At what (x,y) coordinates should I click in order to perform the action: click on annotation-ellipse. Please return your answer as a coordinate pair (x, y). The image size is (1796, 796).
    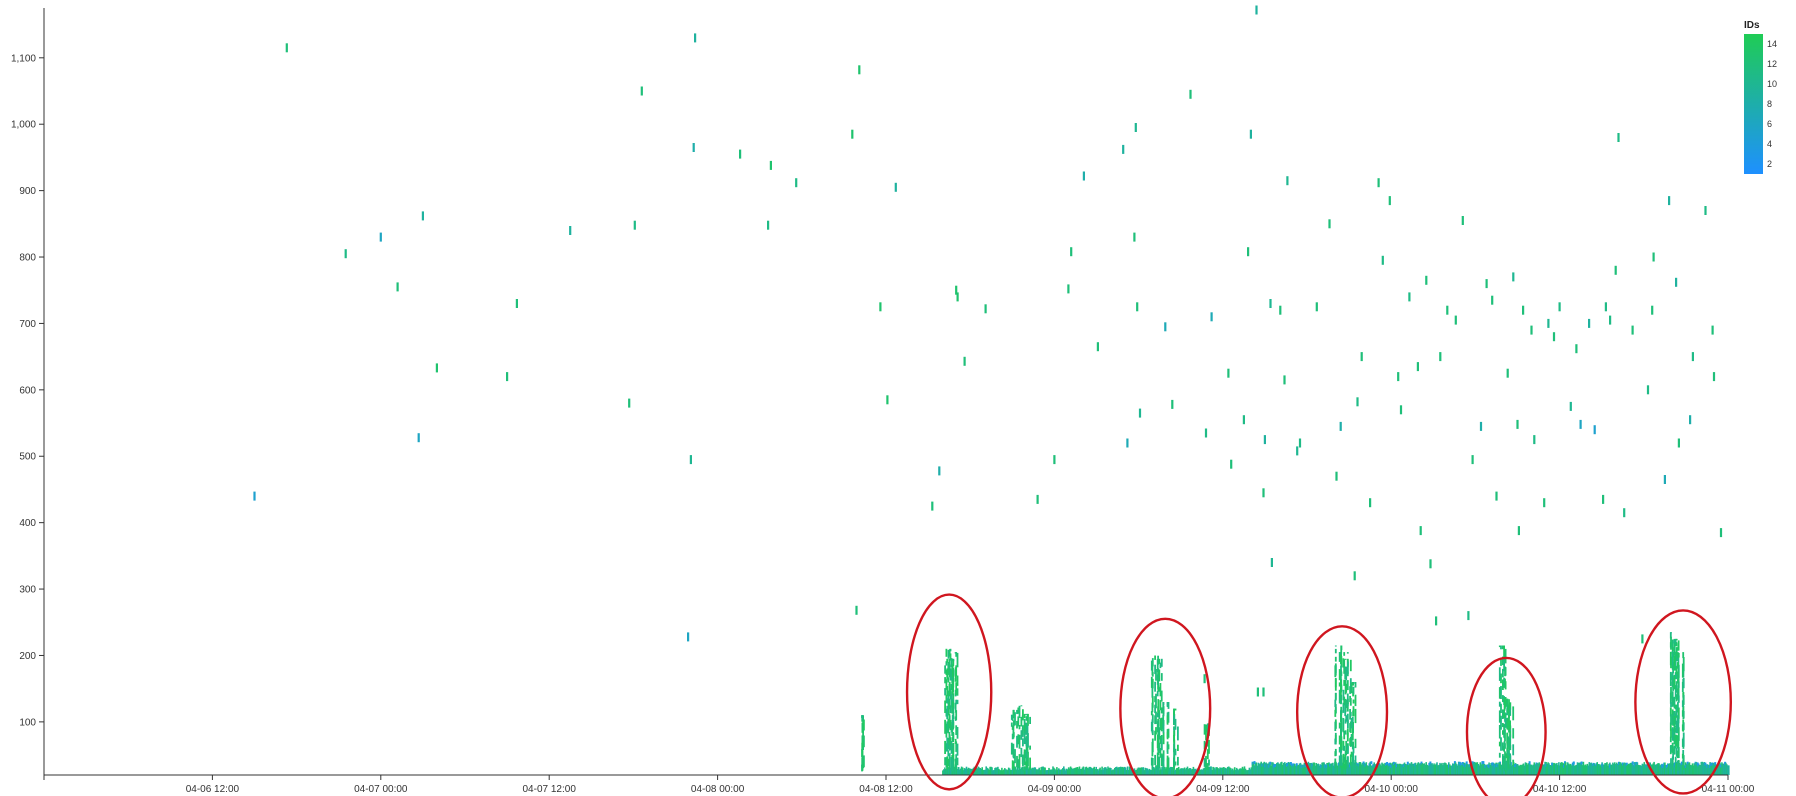
    Looking at the image, I should click on (1683, 702).